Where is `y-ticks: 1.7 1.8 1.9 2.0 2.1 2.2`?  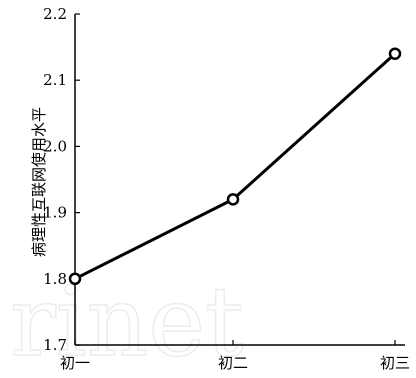 y-ticks: 1.7 1.8 1.9 2.0 2.1 2.2 is located at coordinates (61, 179).